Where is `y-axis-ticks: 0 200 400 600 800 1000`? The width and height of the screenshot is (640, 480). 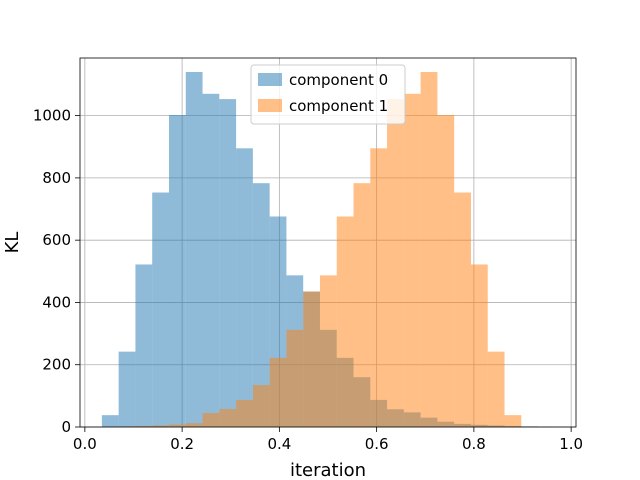
y-axis-ticks: 0 200 400 600 800 1000 is located at coordinates (56, 271).